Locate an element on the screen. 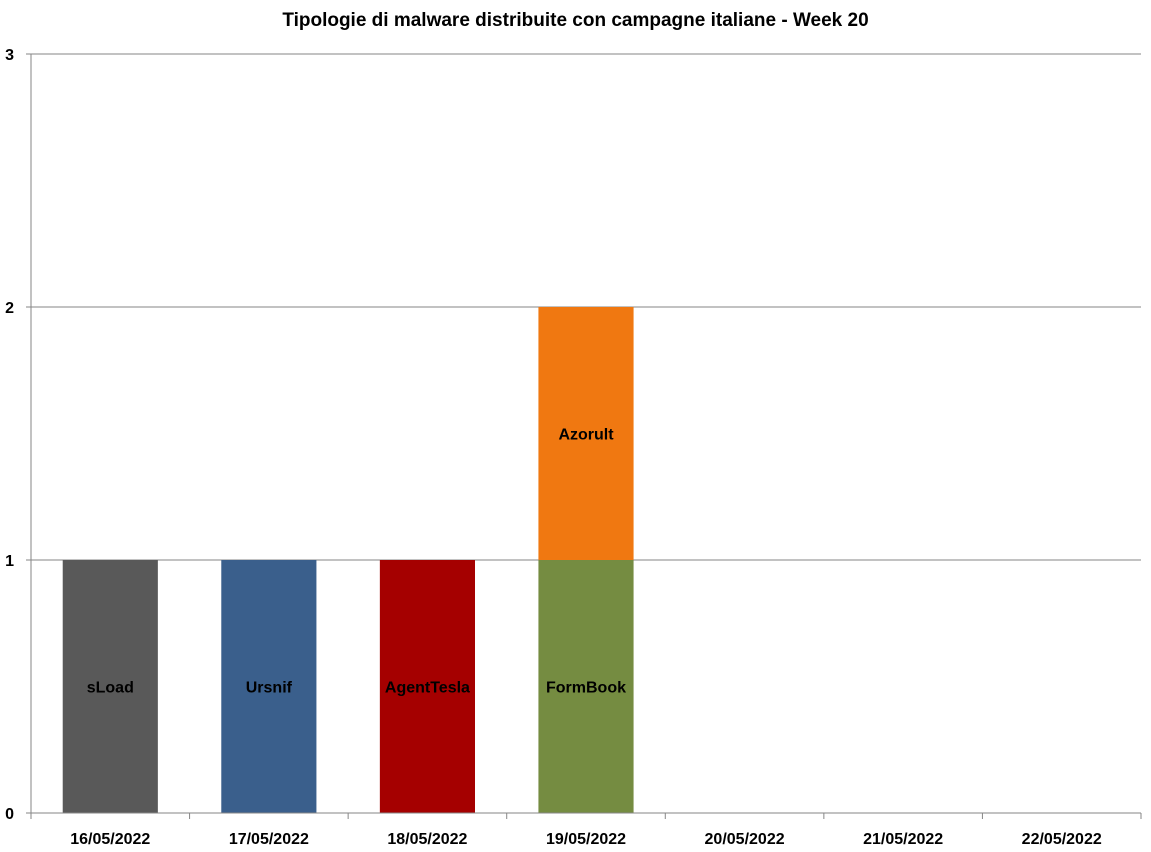  bar-data-label: sLoad is located at coordinates (110, 688).